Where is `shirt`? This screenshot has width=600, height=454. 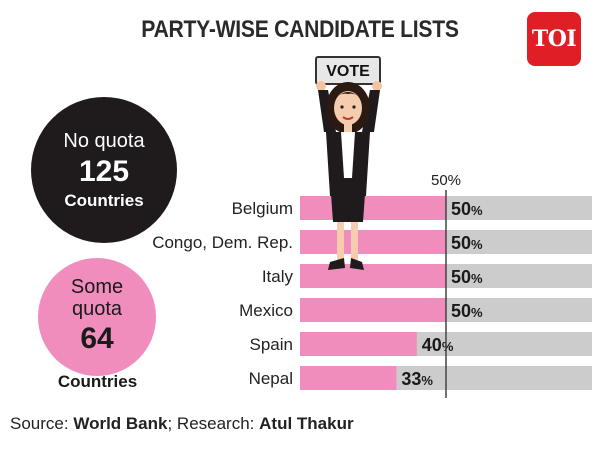
shirt is located at coordinates (348, 155).